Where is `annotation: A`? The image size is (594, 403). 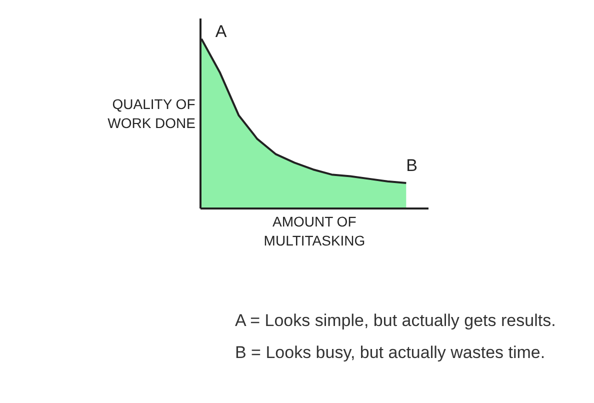 annotation: A is located at coordinates (221, 31).